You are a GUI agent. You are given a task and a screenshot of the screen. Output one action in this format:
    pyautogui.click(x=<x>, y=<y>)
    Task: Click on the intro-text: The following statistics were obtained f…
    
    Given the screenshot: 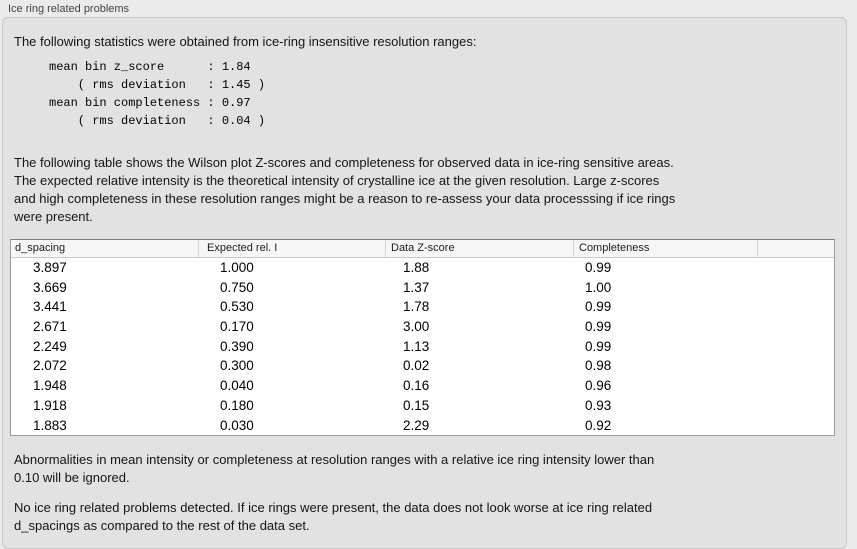 What is the action you would take?
    pyautogui.click(x=245, y=41)
    